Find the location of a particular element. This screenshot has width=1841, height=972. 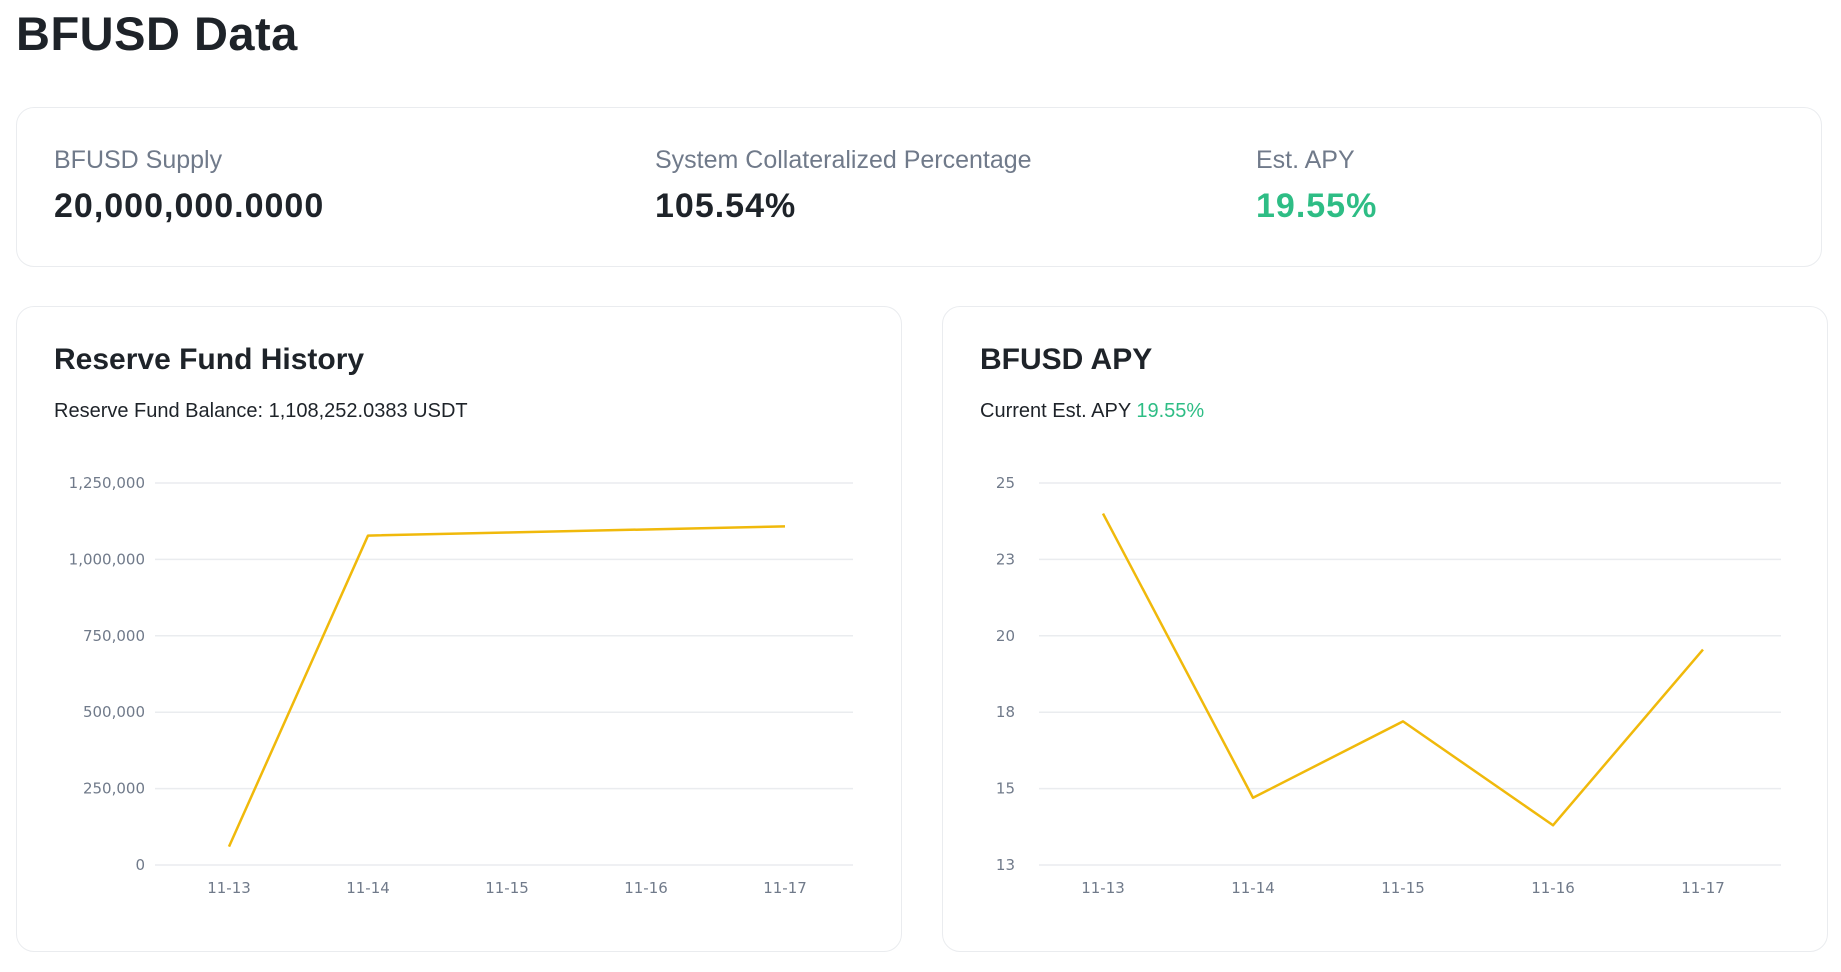

y-tick-label: 500,000 is located at coordinates (114, 712).